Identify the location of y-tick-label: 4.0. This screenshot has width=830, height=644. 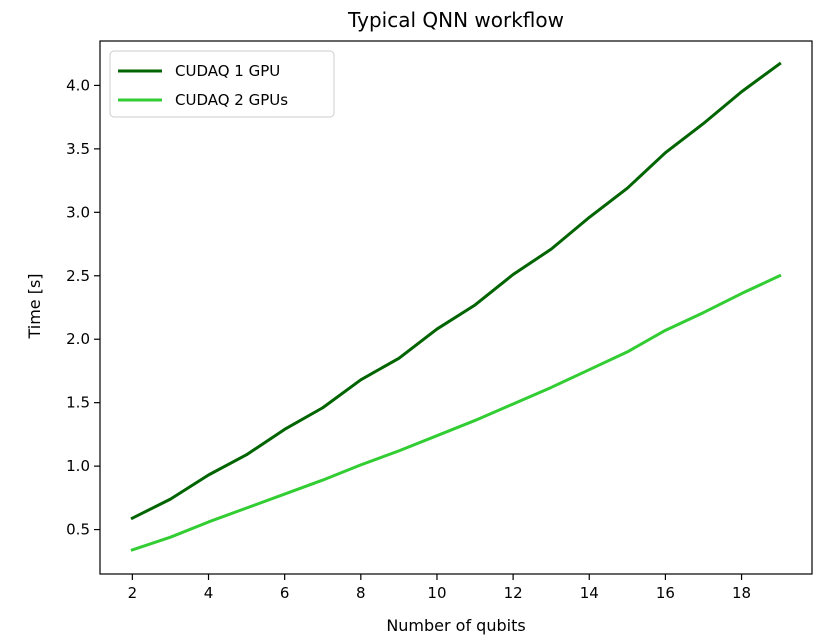
(78, 85).